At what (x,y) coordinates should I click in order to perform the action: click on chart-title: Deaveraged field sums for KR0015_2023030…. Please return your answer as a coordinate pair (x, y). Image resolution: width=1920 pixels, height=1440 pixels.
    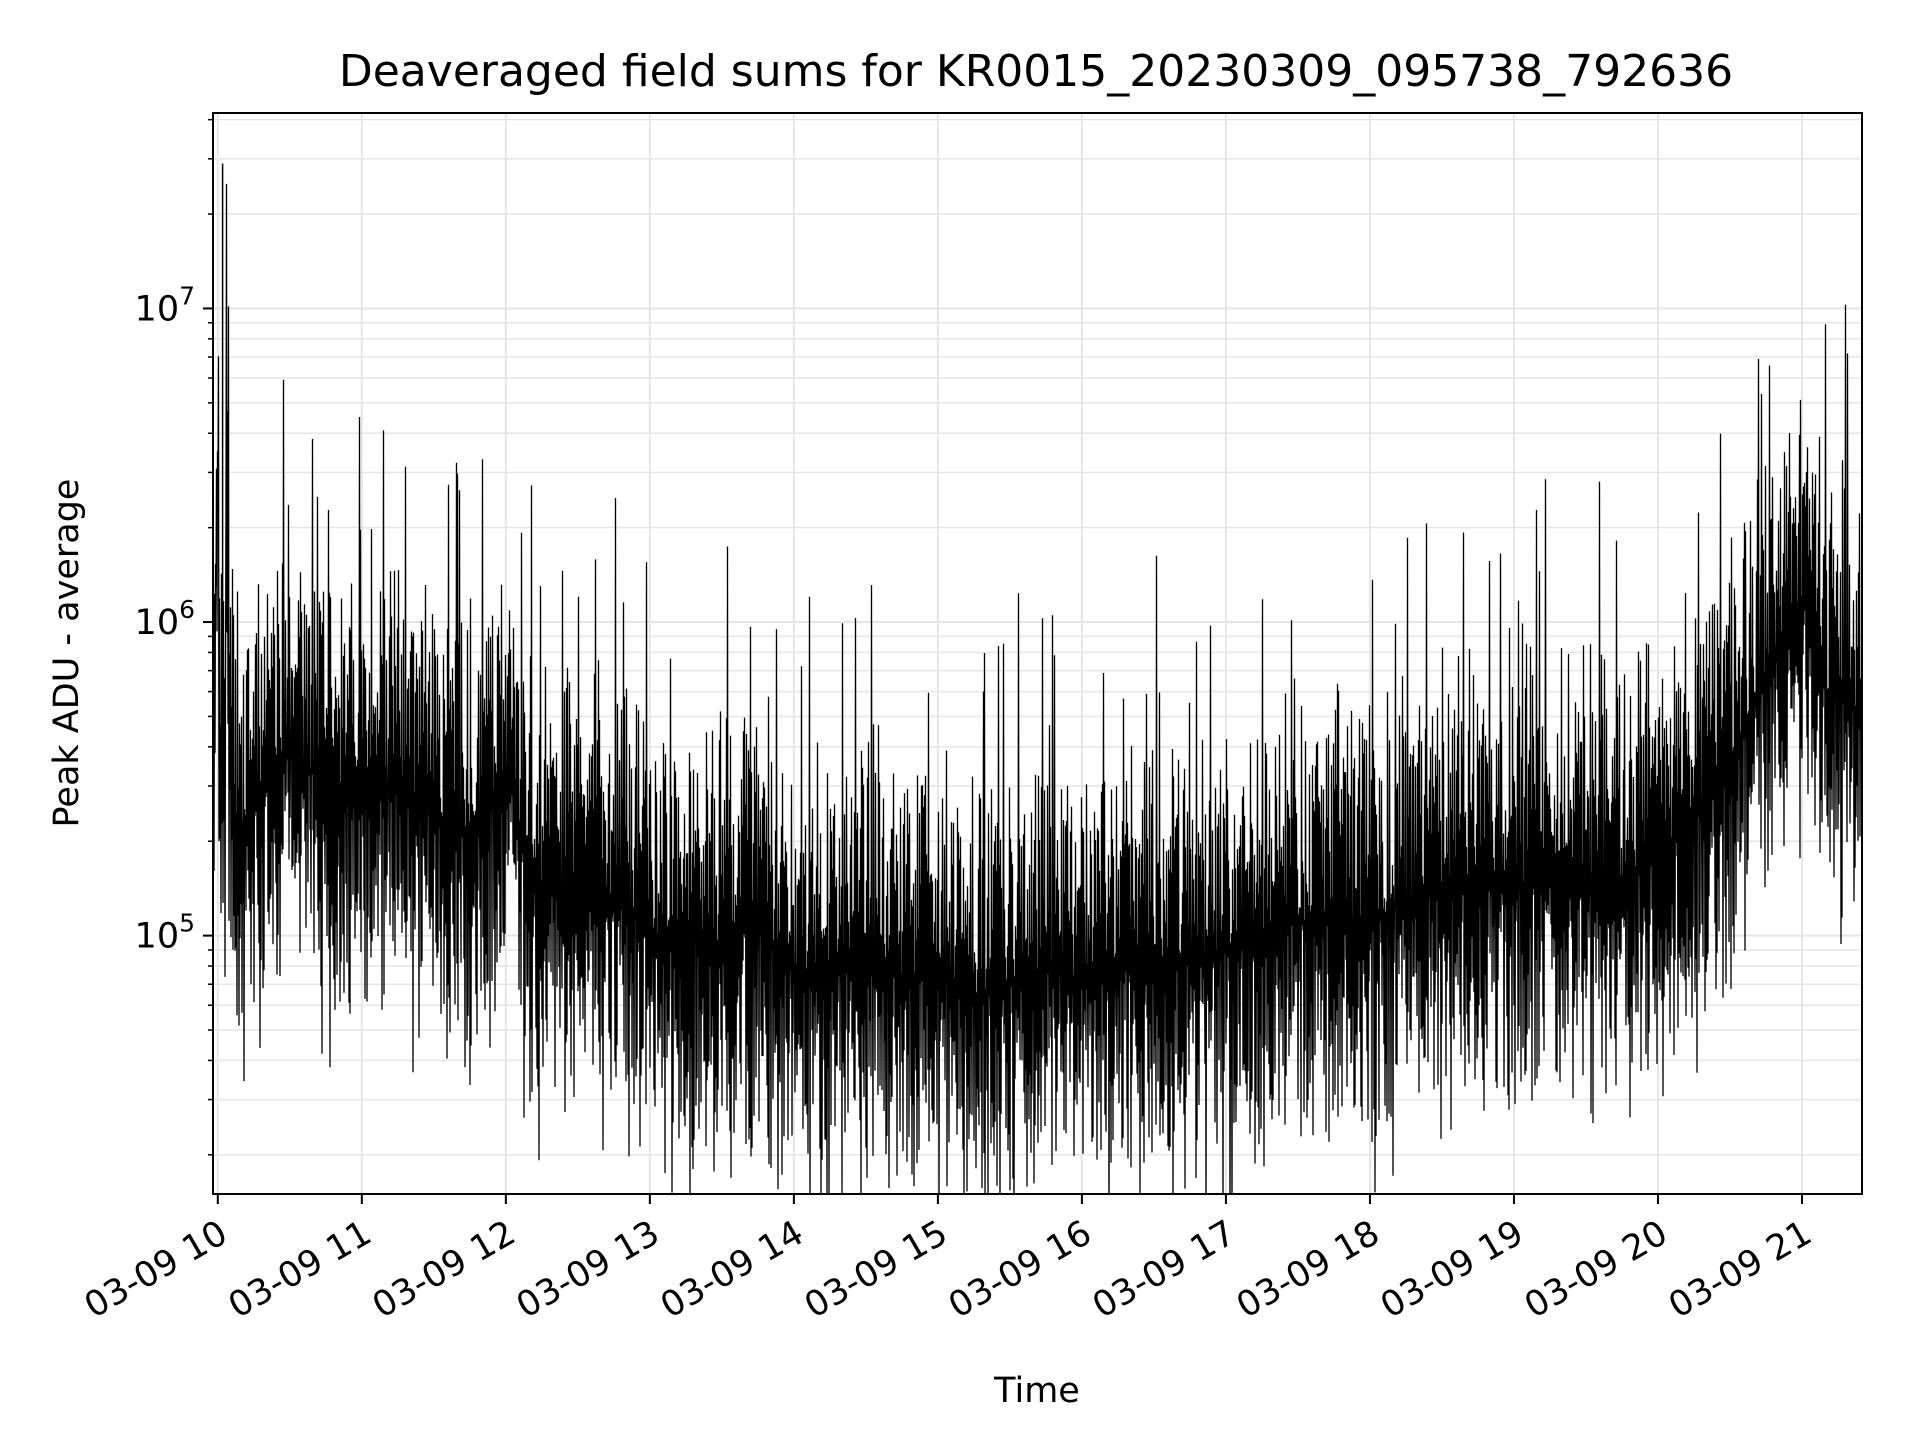
    Looking at the image, I should click on (1036, 71).